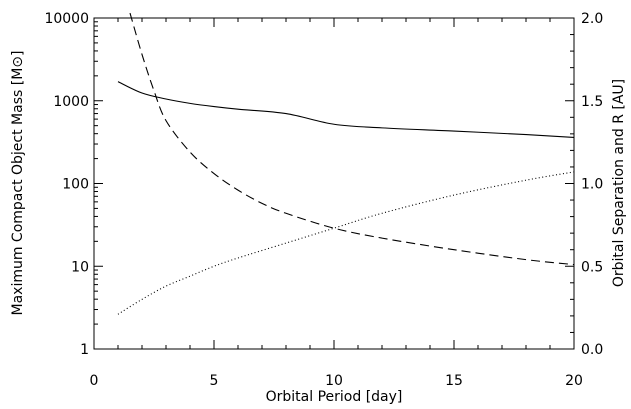 The height and width of the screenshot is (409, 631). Describe the element at coordinates (80, 267) in the screenshot. I see `y-left-tick-label: 10` at that location.